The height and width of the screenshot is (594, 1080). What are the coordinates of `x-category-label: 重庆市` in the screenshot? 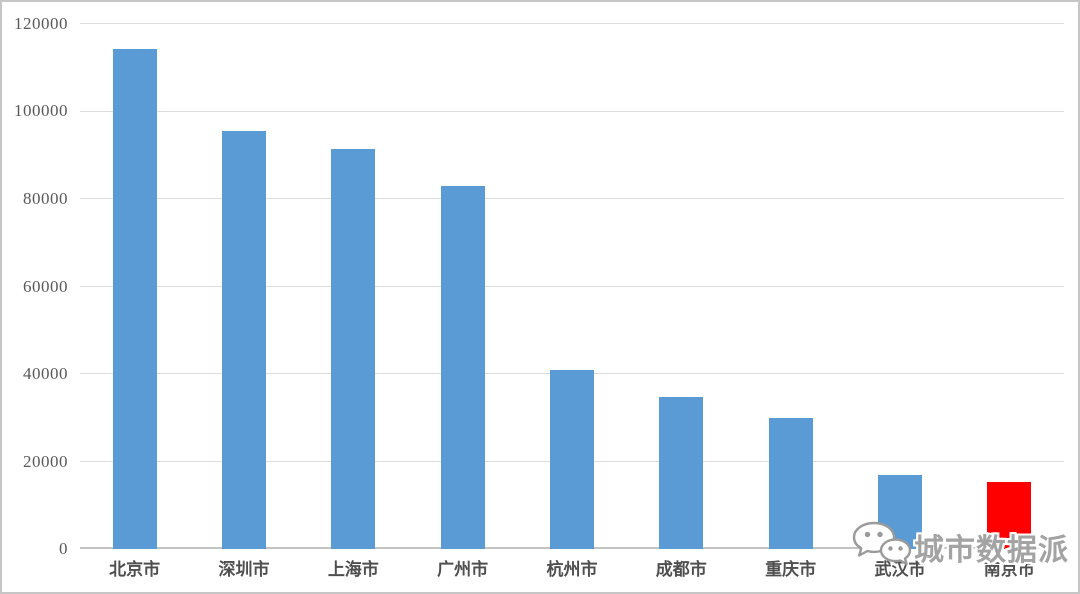 It's located at (791, 569).